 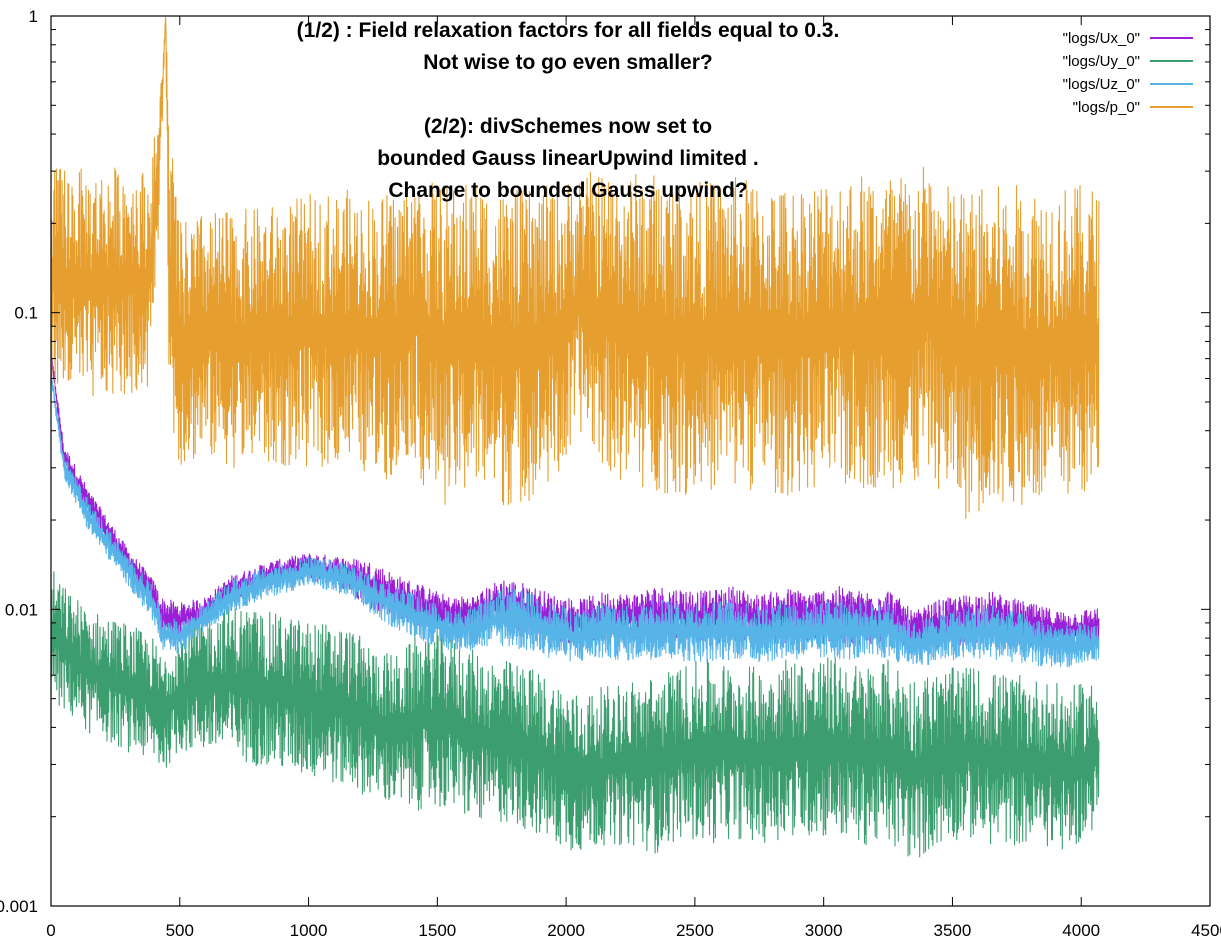 I want to click on y-tick-label-0: 0.001, so click(x=19, y=906).